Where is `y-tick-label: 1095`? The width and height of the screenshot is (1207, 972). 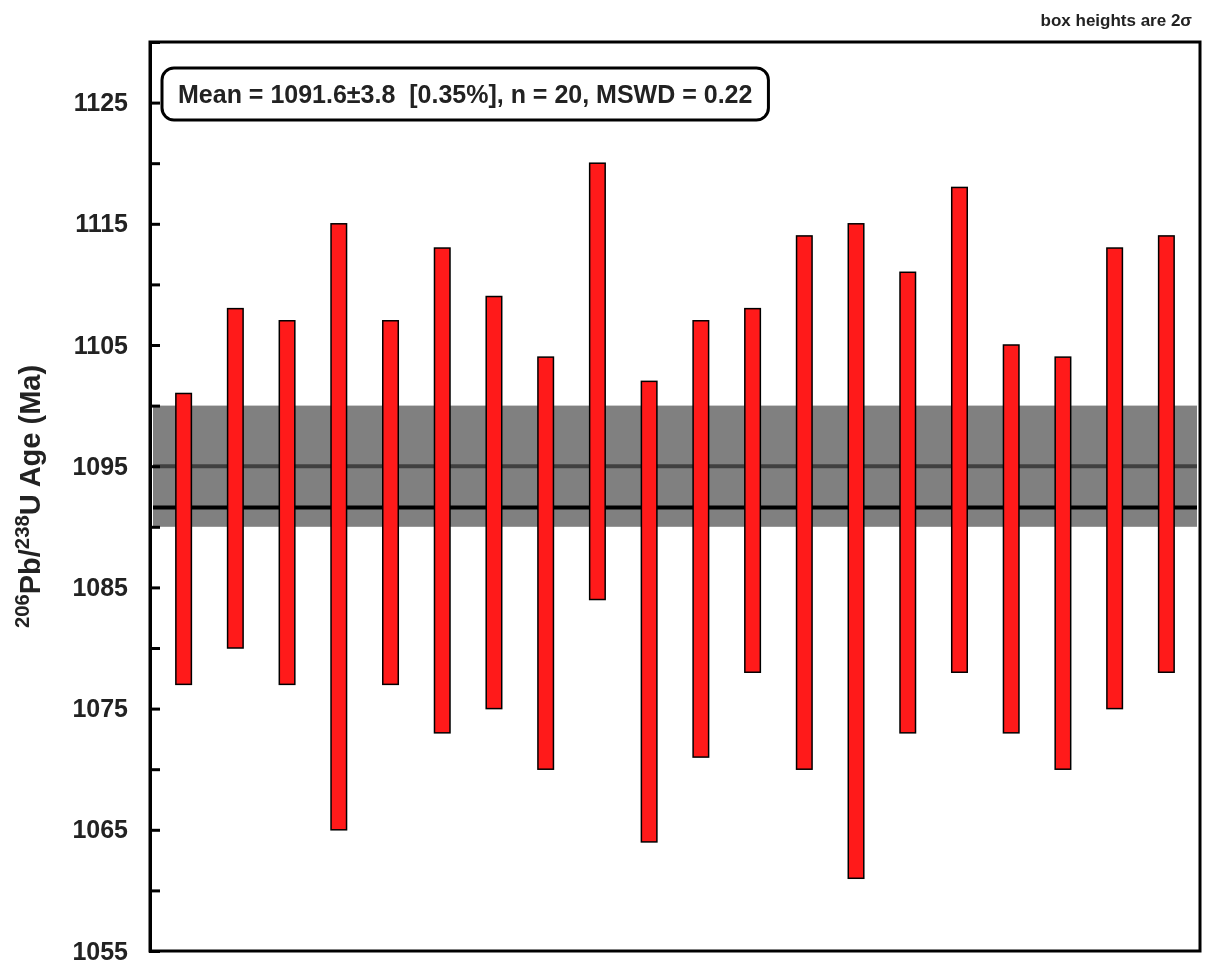 y-tick-label: 1095 is located at coordinates (100, 465).